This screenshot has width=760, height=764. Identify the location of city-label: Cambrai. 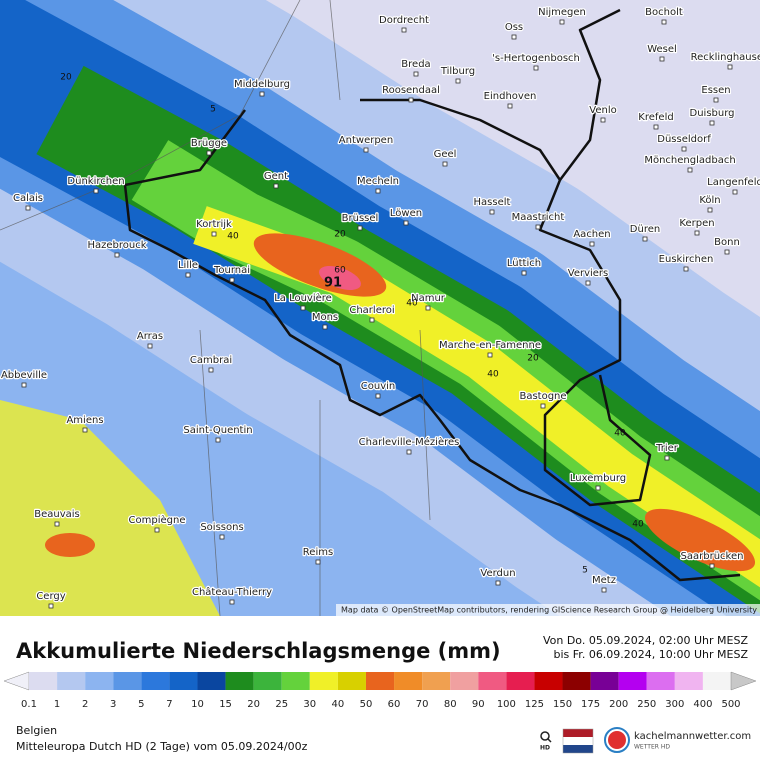
(211, 360).